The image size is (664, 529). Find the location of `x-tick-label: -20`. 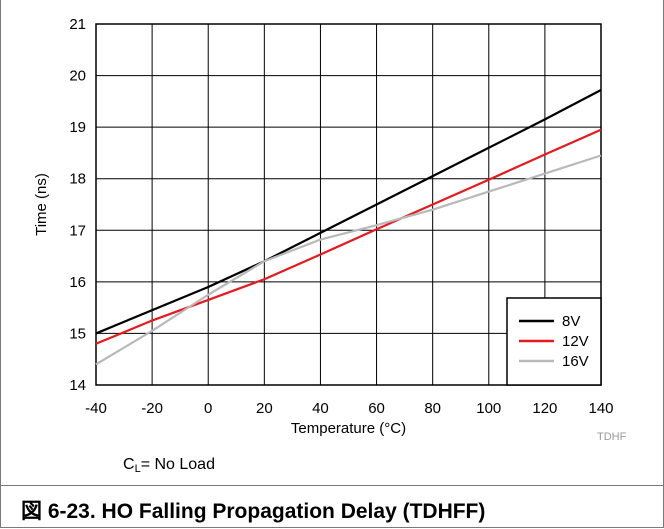

x-tick-label: -20 is located at coordinates (152, 408).